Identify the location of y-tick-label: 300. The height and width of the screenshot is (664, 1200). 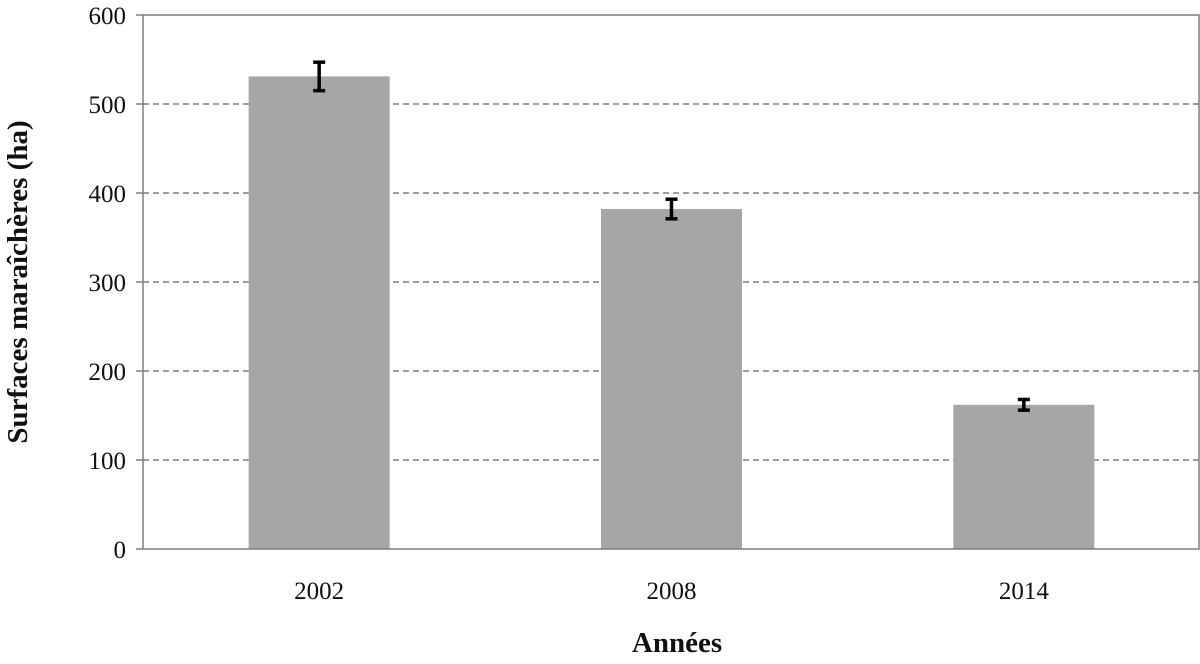
(108, 283).